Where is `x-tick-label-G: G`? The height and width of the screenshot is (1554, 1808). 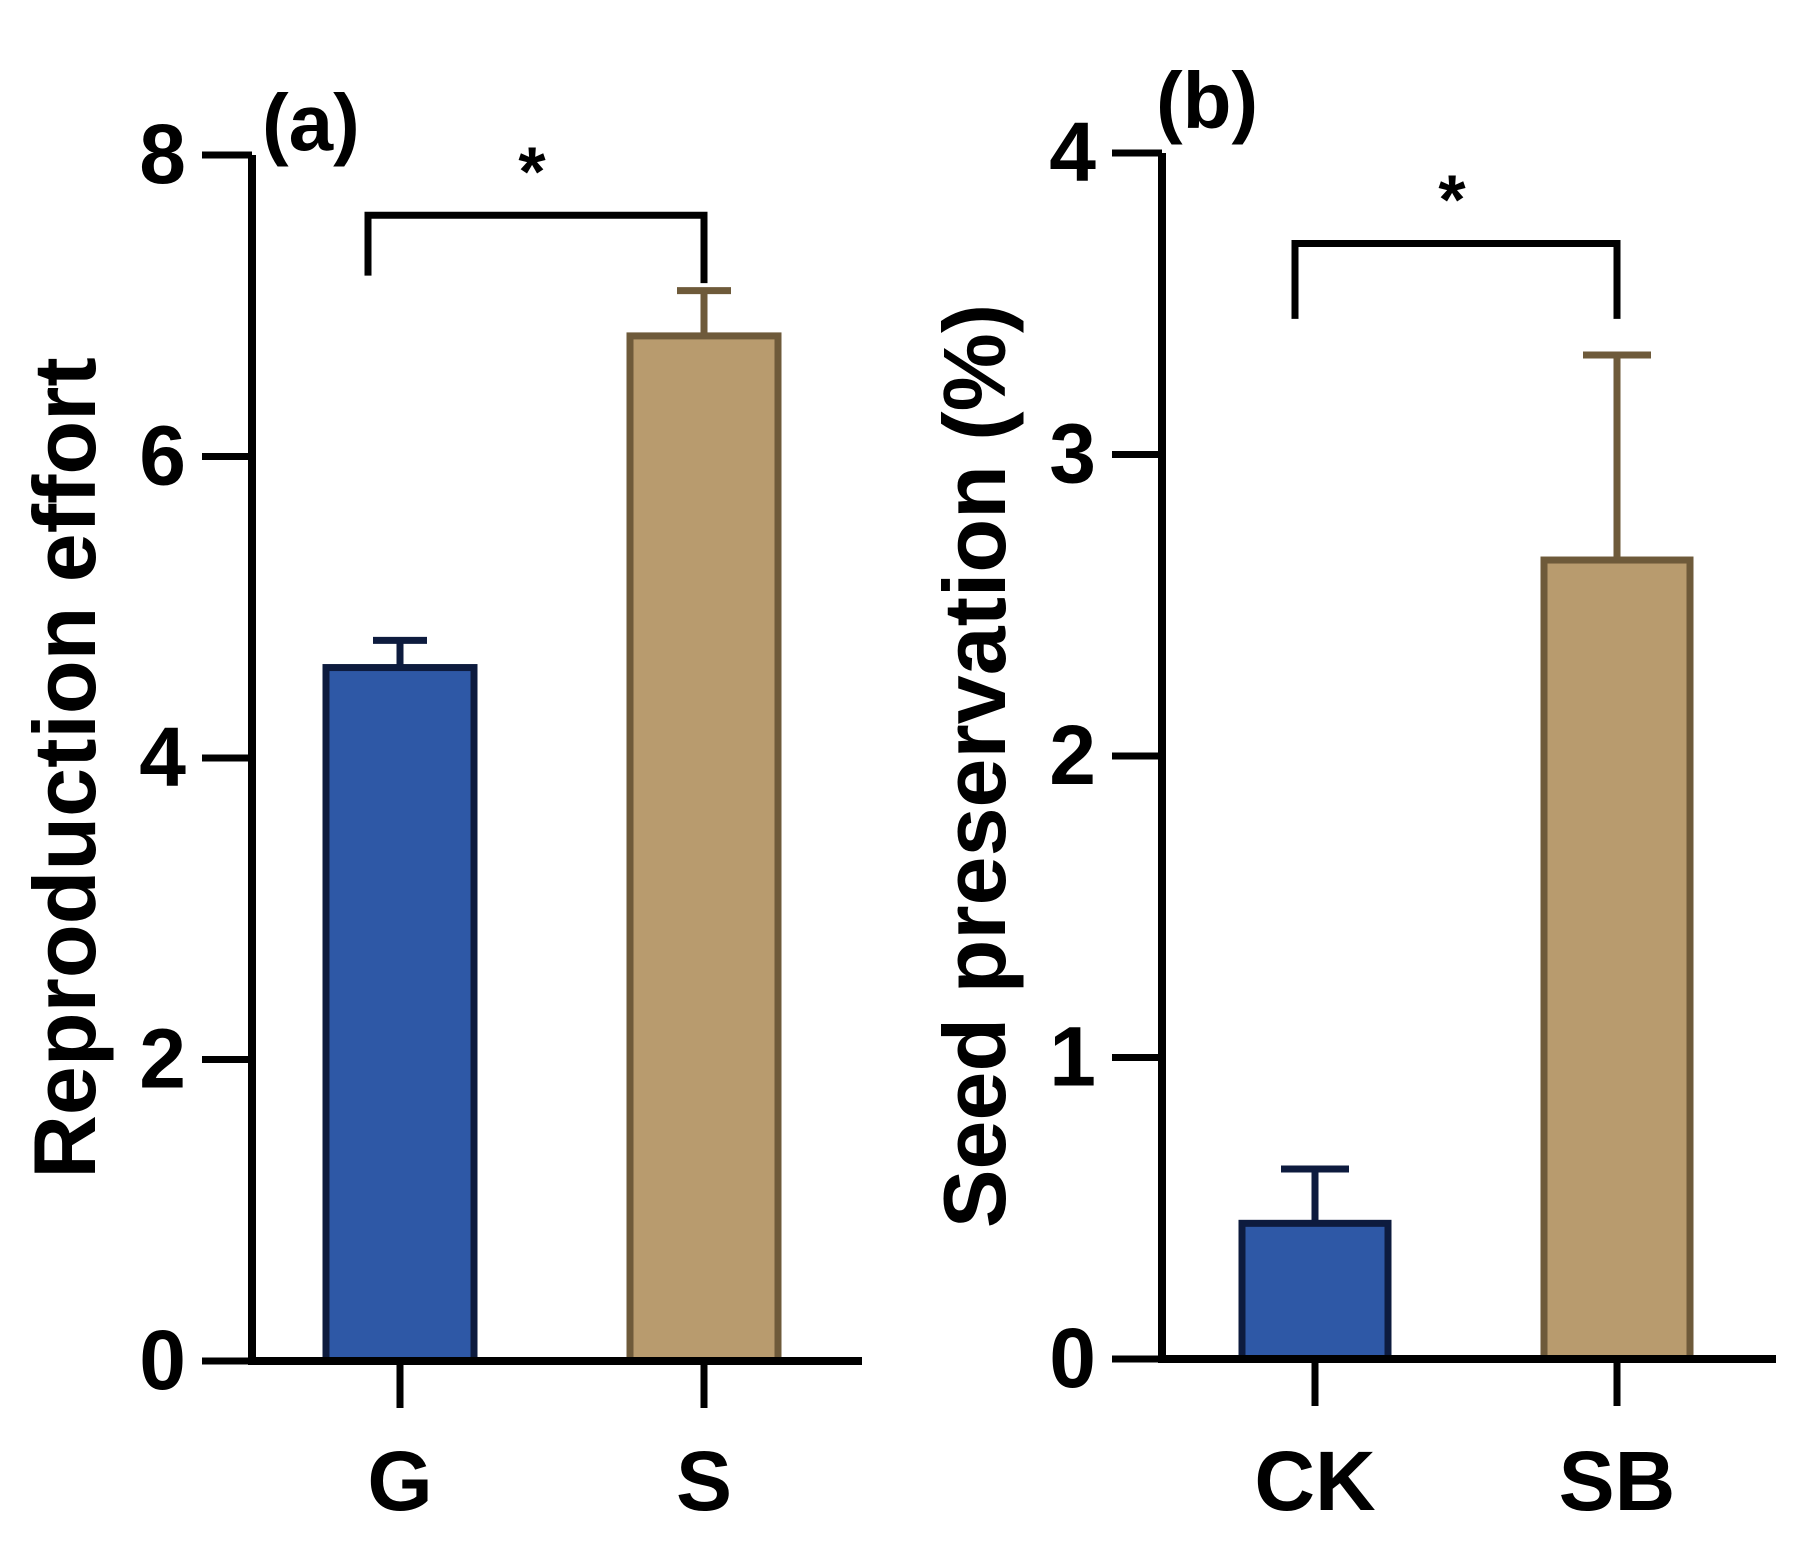
x-tick-label-G: G is located at coordinates (399, 1481).